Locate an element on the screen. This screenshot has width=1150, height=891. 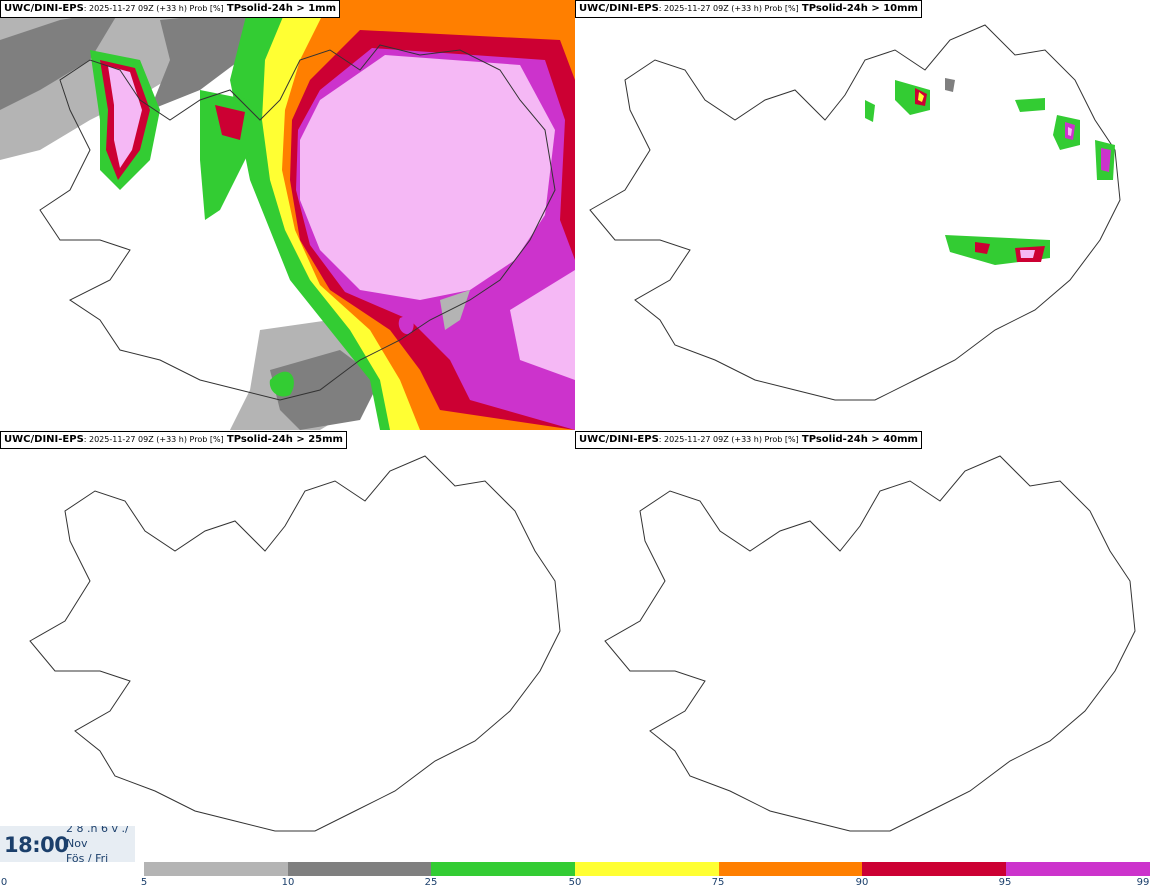
legend-tick: 5 is located at coordinates (144, 882).